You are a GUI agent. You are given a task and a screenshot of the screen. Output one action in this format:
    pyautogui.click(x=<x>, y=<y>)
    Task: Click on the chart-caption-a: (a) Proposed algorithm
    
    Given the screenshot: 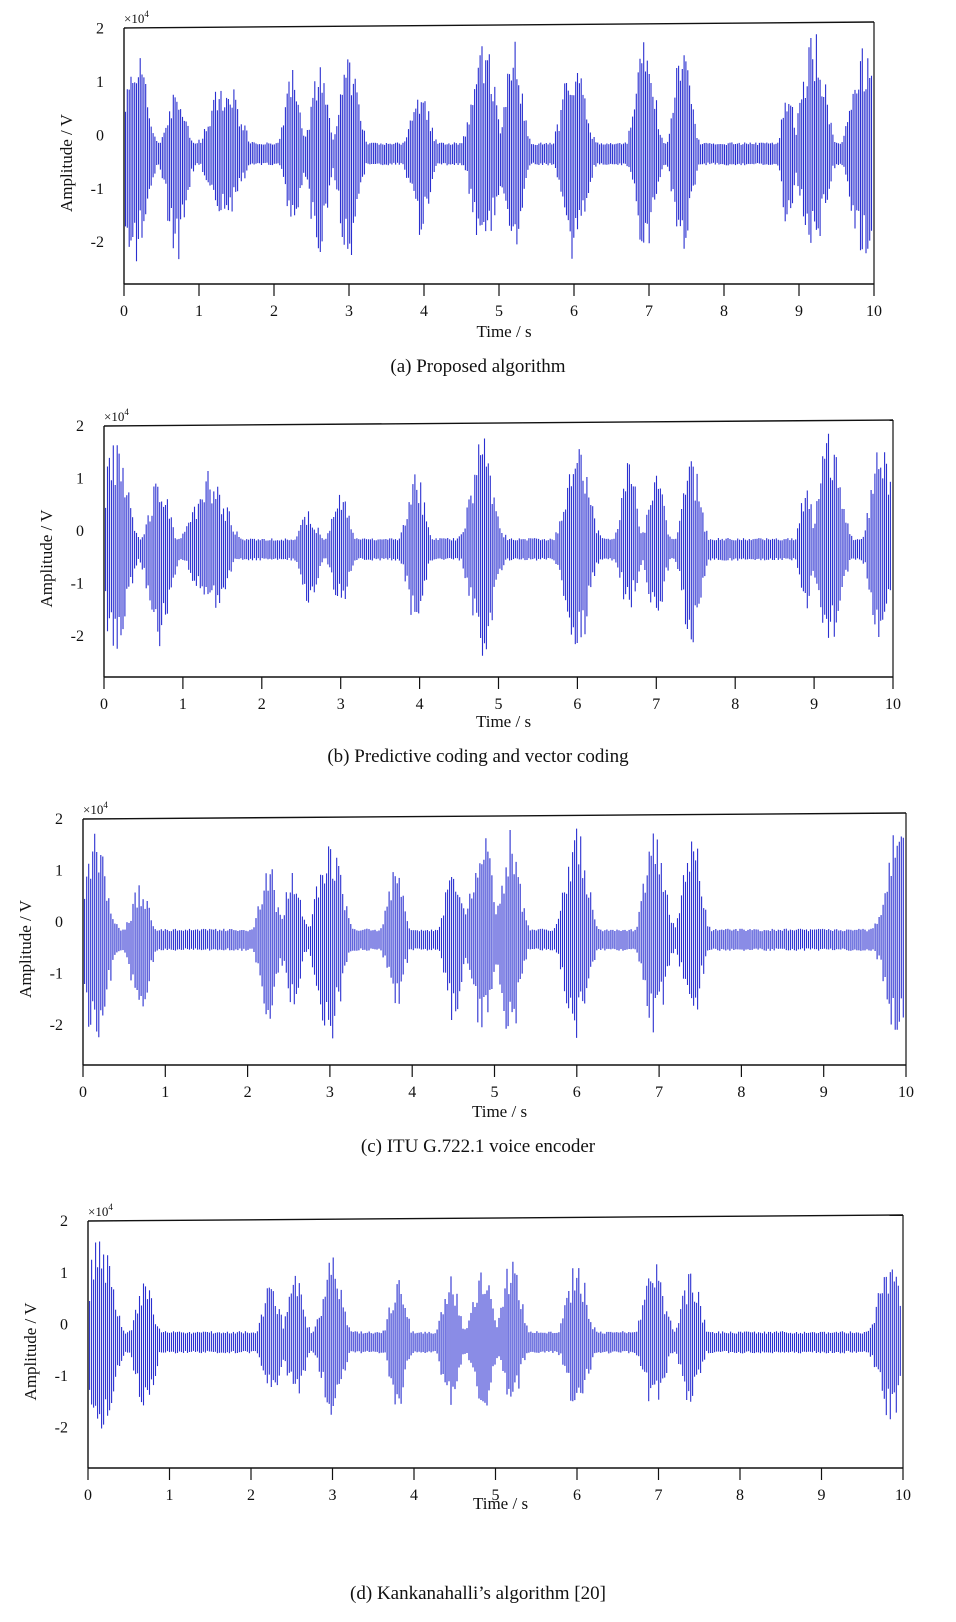 What is the action you would take?
    pyautogui.click(x=477, y=366)
    